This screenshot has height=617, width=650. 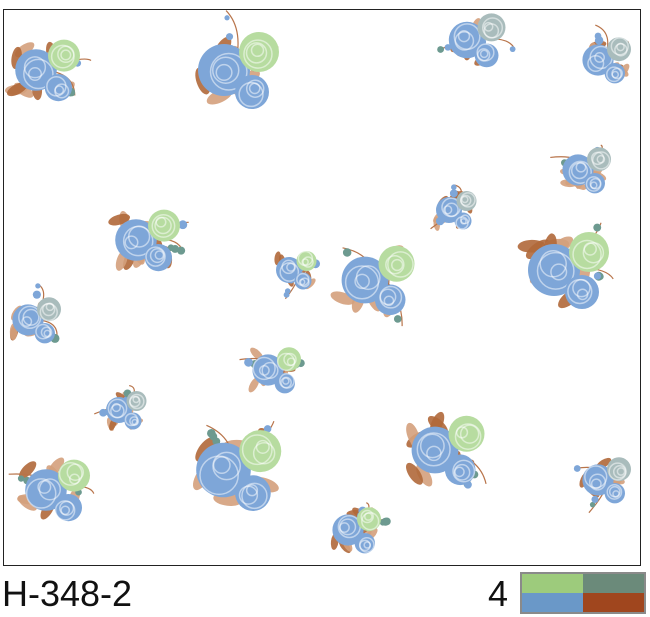 What do you see at coordinates (613, 602) in the screenshot?
I see `swatch-rust` at bounding box center [613, 602].